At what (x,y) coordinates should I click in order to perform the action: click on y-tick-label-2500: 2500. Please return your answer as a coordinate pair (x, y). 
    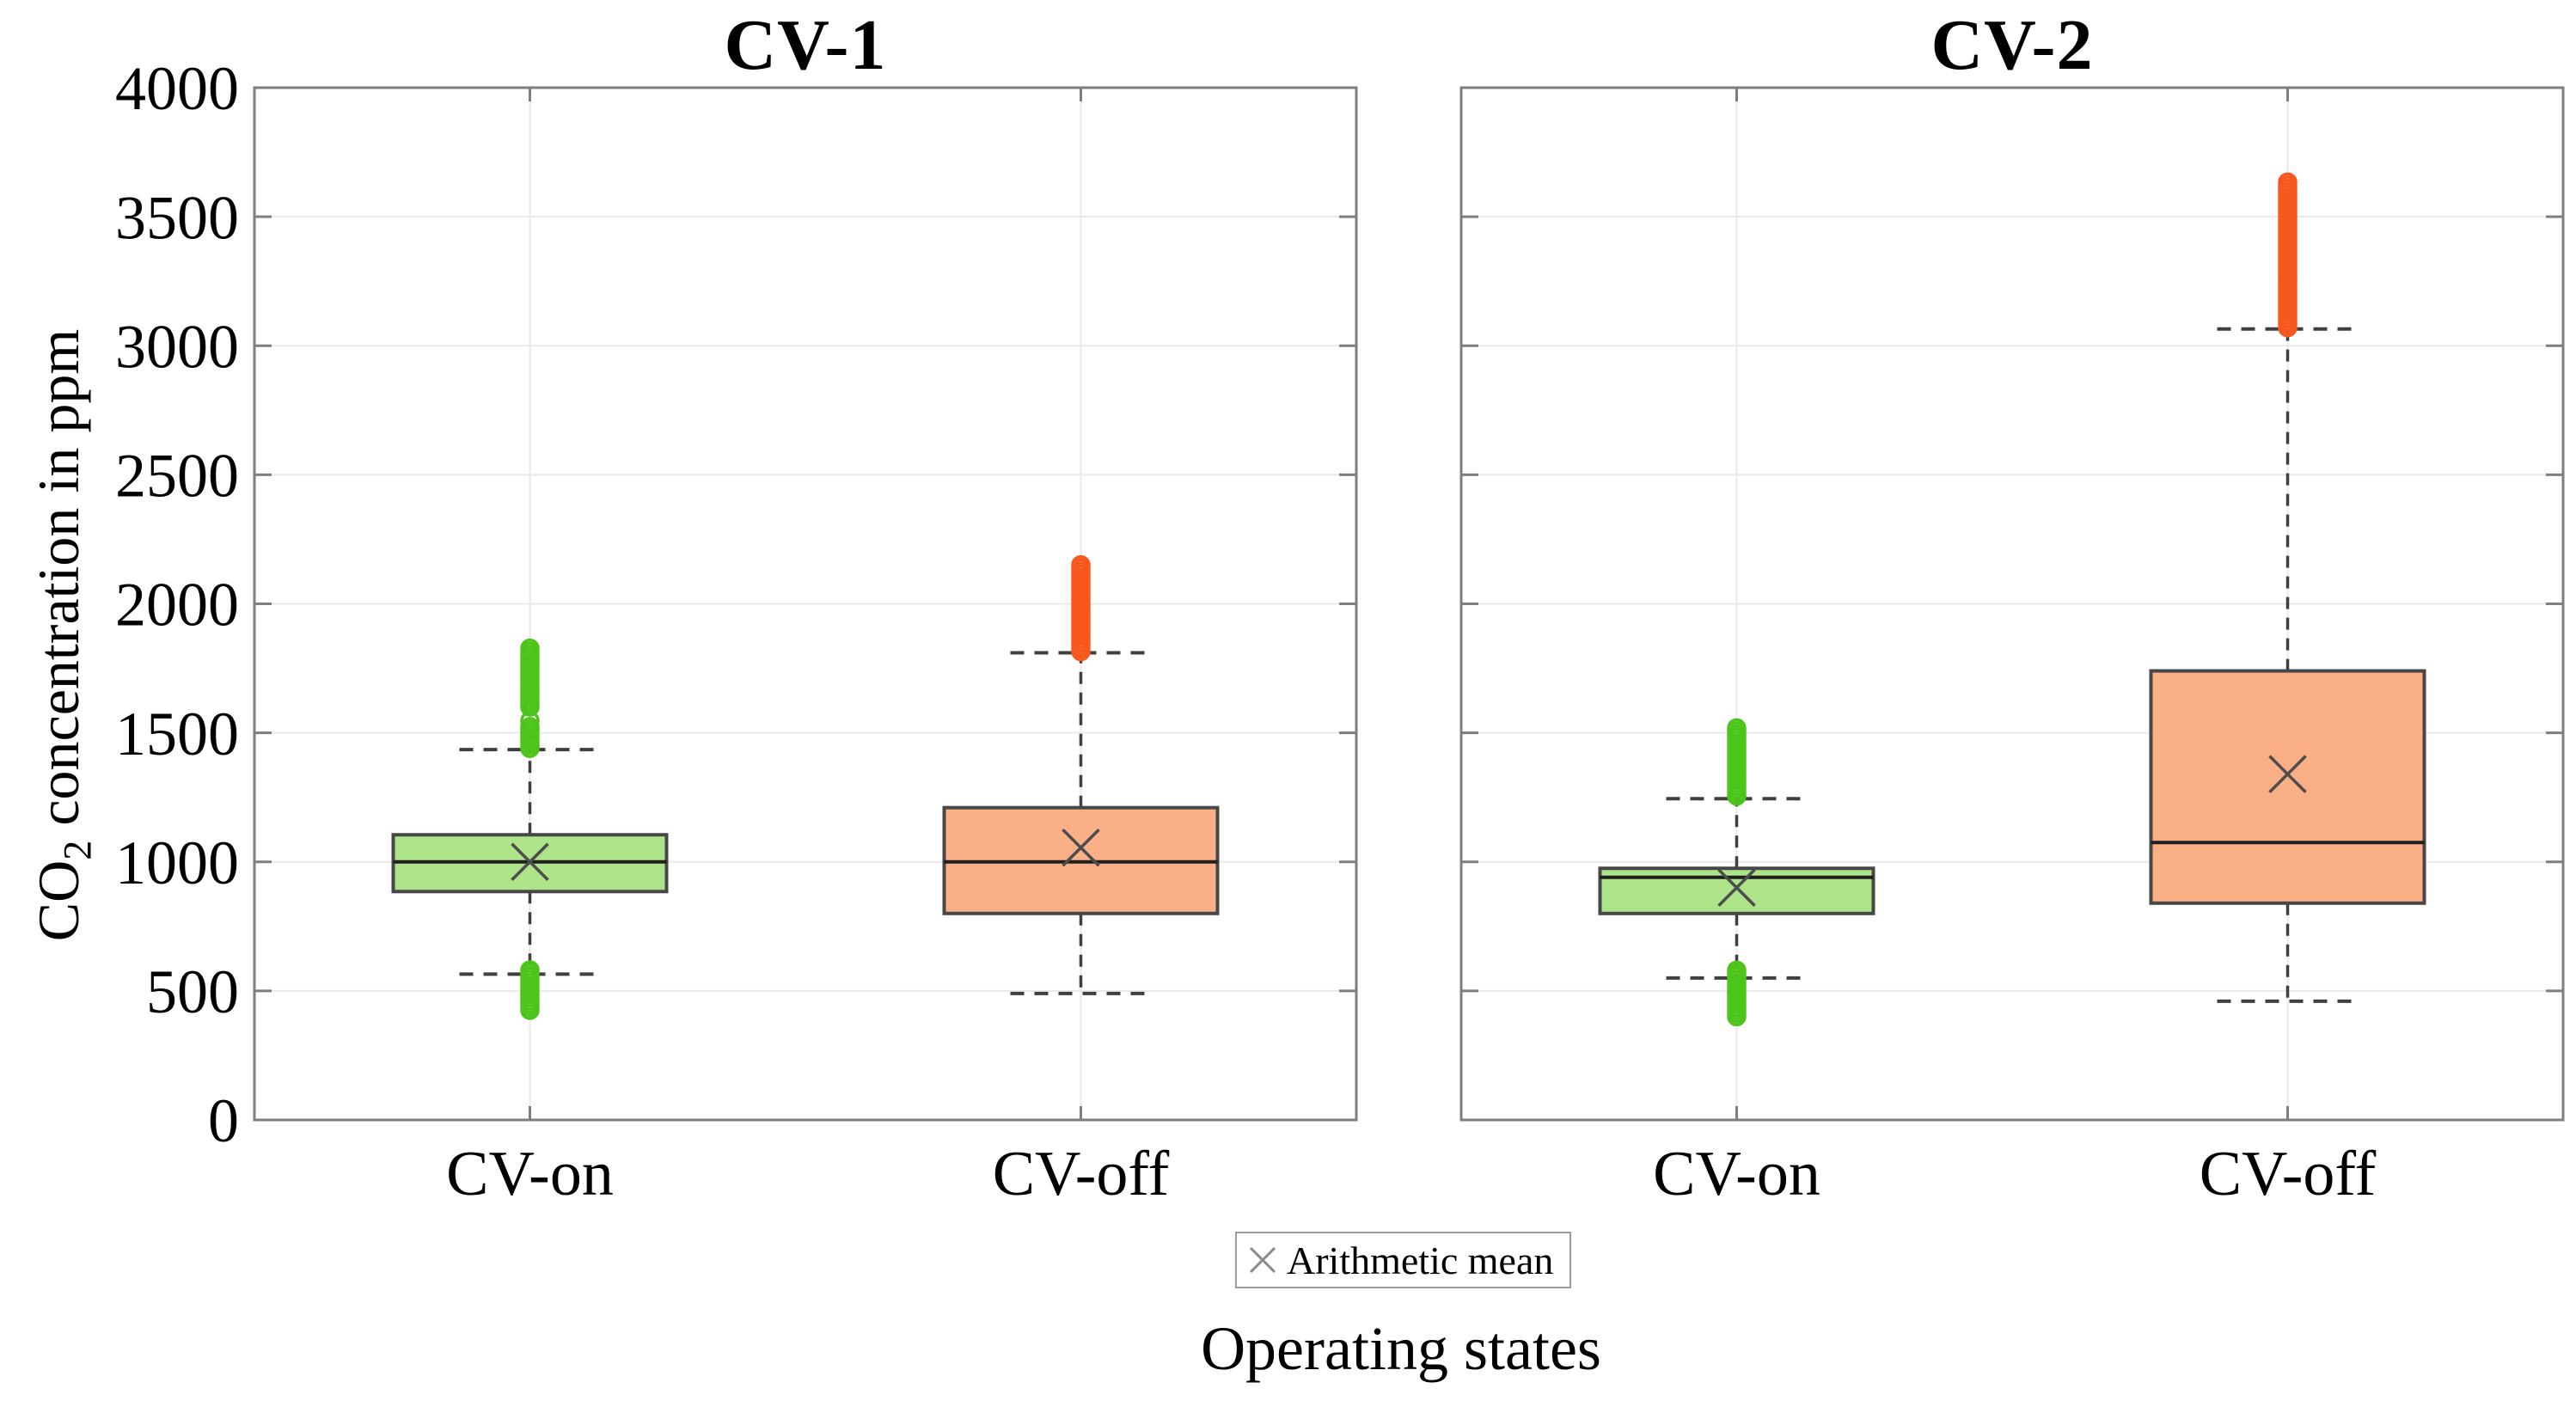
    Looking at the image, I should click on (177, 476).